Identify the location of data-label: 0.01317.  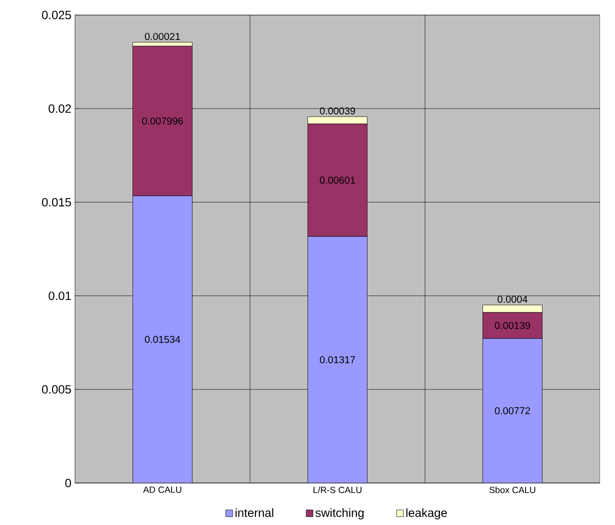
(338, 360).